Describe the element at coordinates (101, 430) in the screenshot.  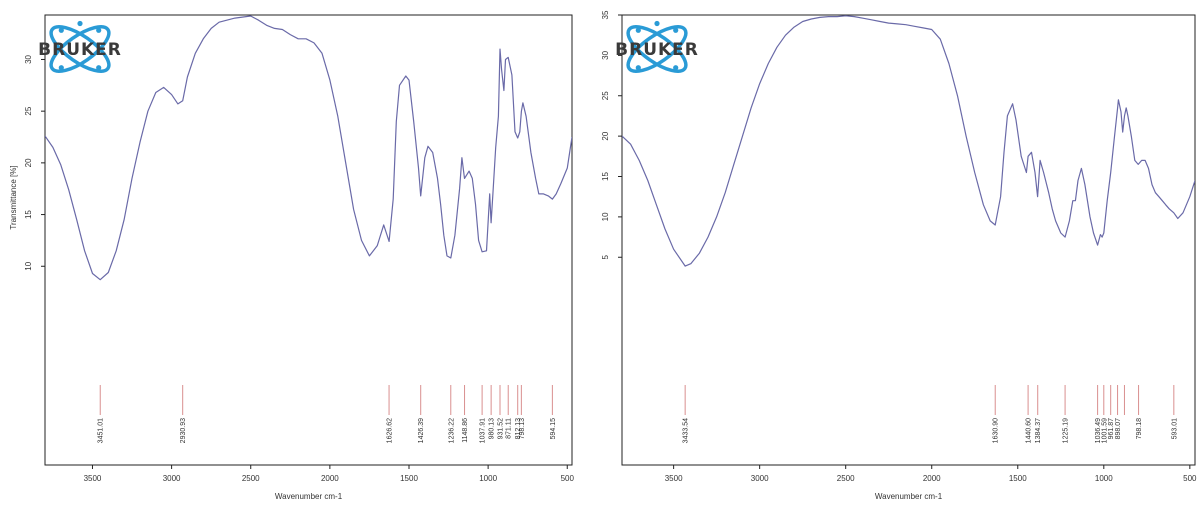
I see `peak-label: 3451.01` at that location.